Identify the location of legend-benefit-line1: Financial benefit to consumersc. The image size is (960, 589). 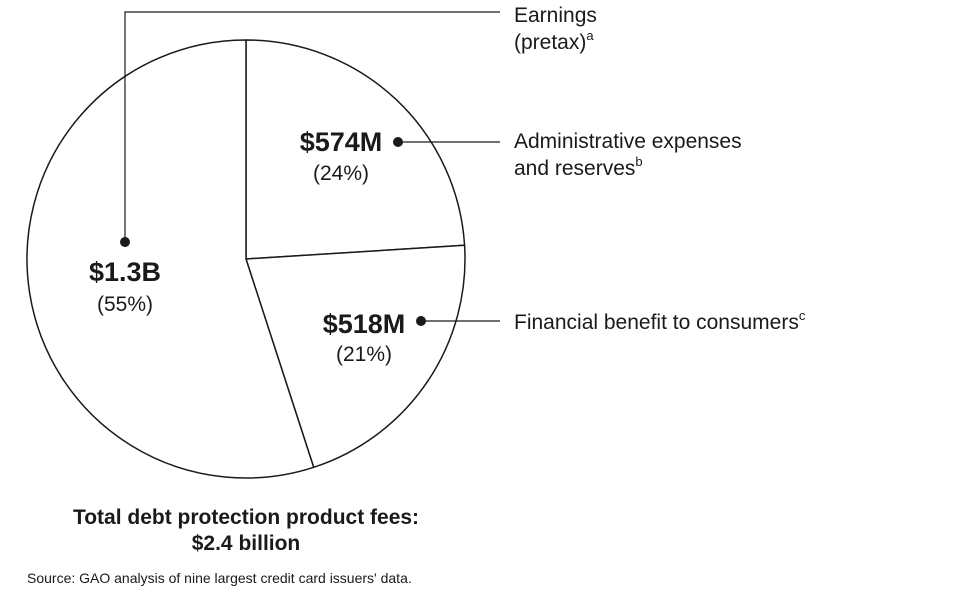
(660, 321).